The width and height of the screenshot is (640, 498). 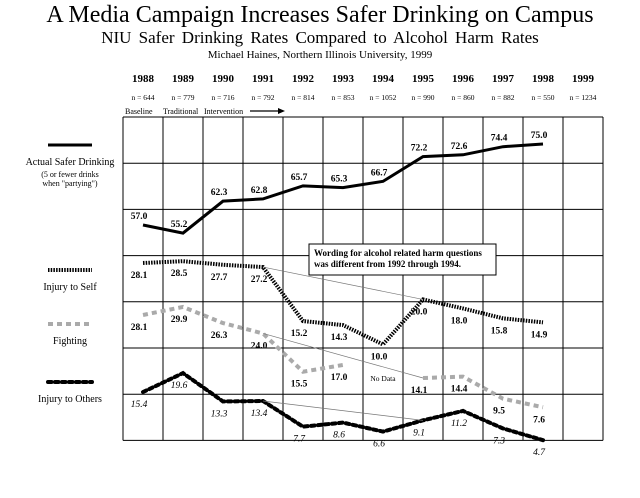 I want to click on data-label: 19.6, so click(x=179, y=386).